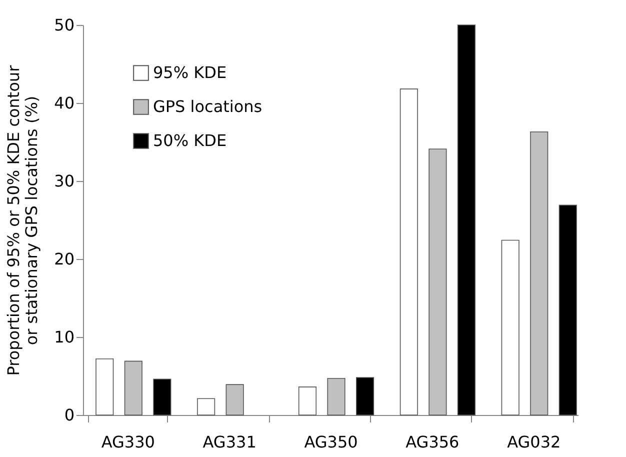 The image size is (626, 457). What do you see at coordinates (64, 337) in the screenshot?
I see `y-tick-label: 10` at bounding box center [64, 337].